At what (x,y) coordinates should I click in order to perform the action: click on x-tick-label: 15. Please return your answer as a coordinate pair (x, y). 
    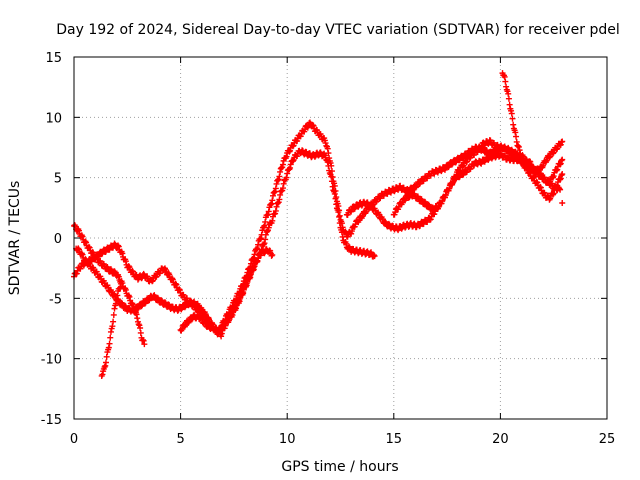
    Looking at the image, I should click on (394, 439).